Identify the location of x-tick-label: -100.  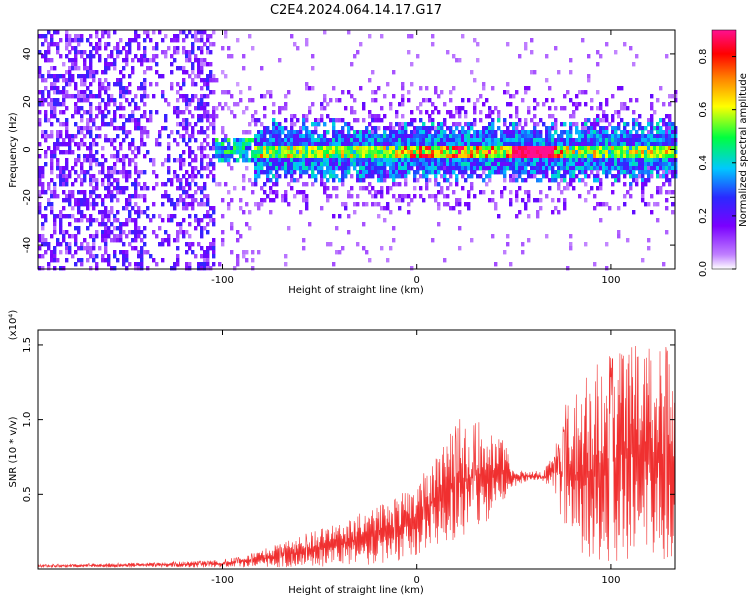
(222, 280).